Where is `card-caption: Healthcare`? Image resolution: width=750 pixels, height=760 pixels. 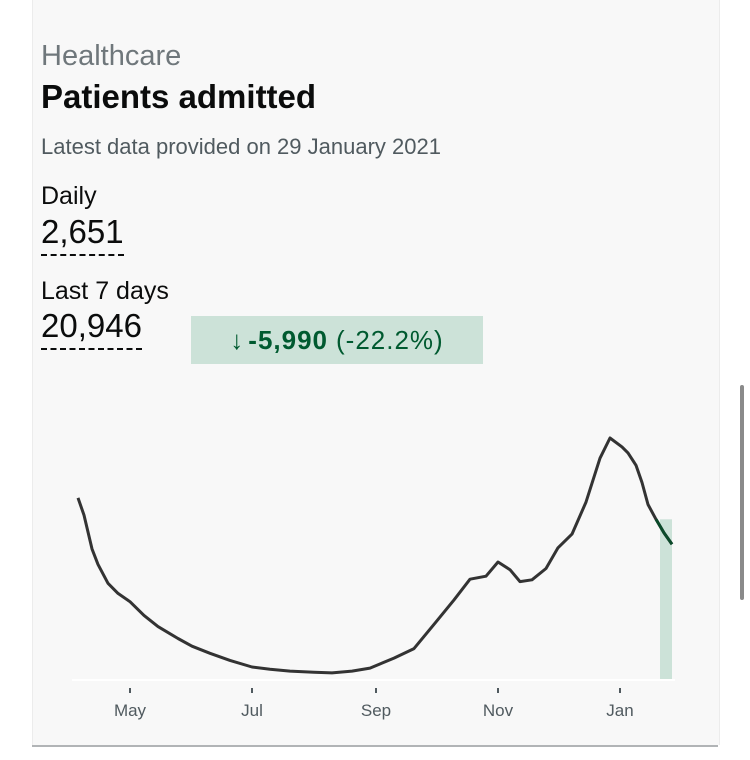 card-caption: Healthcare is located at coordinates (111, 56).